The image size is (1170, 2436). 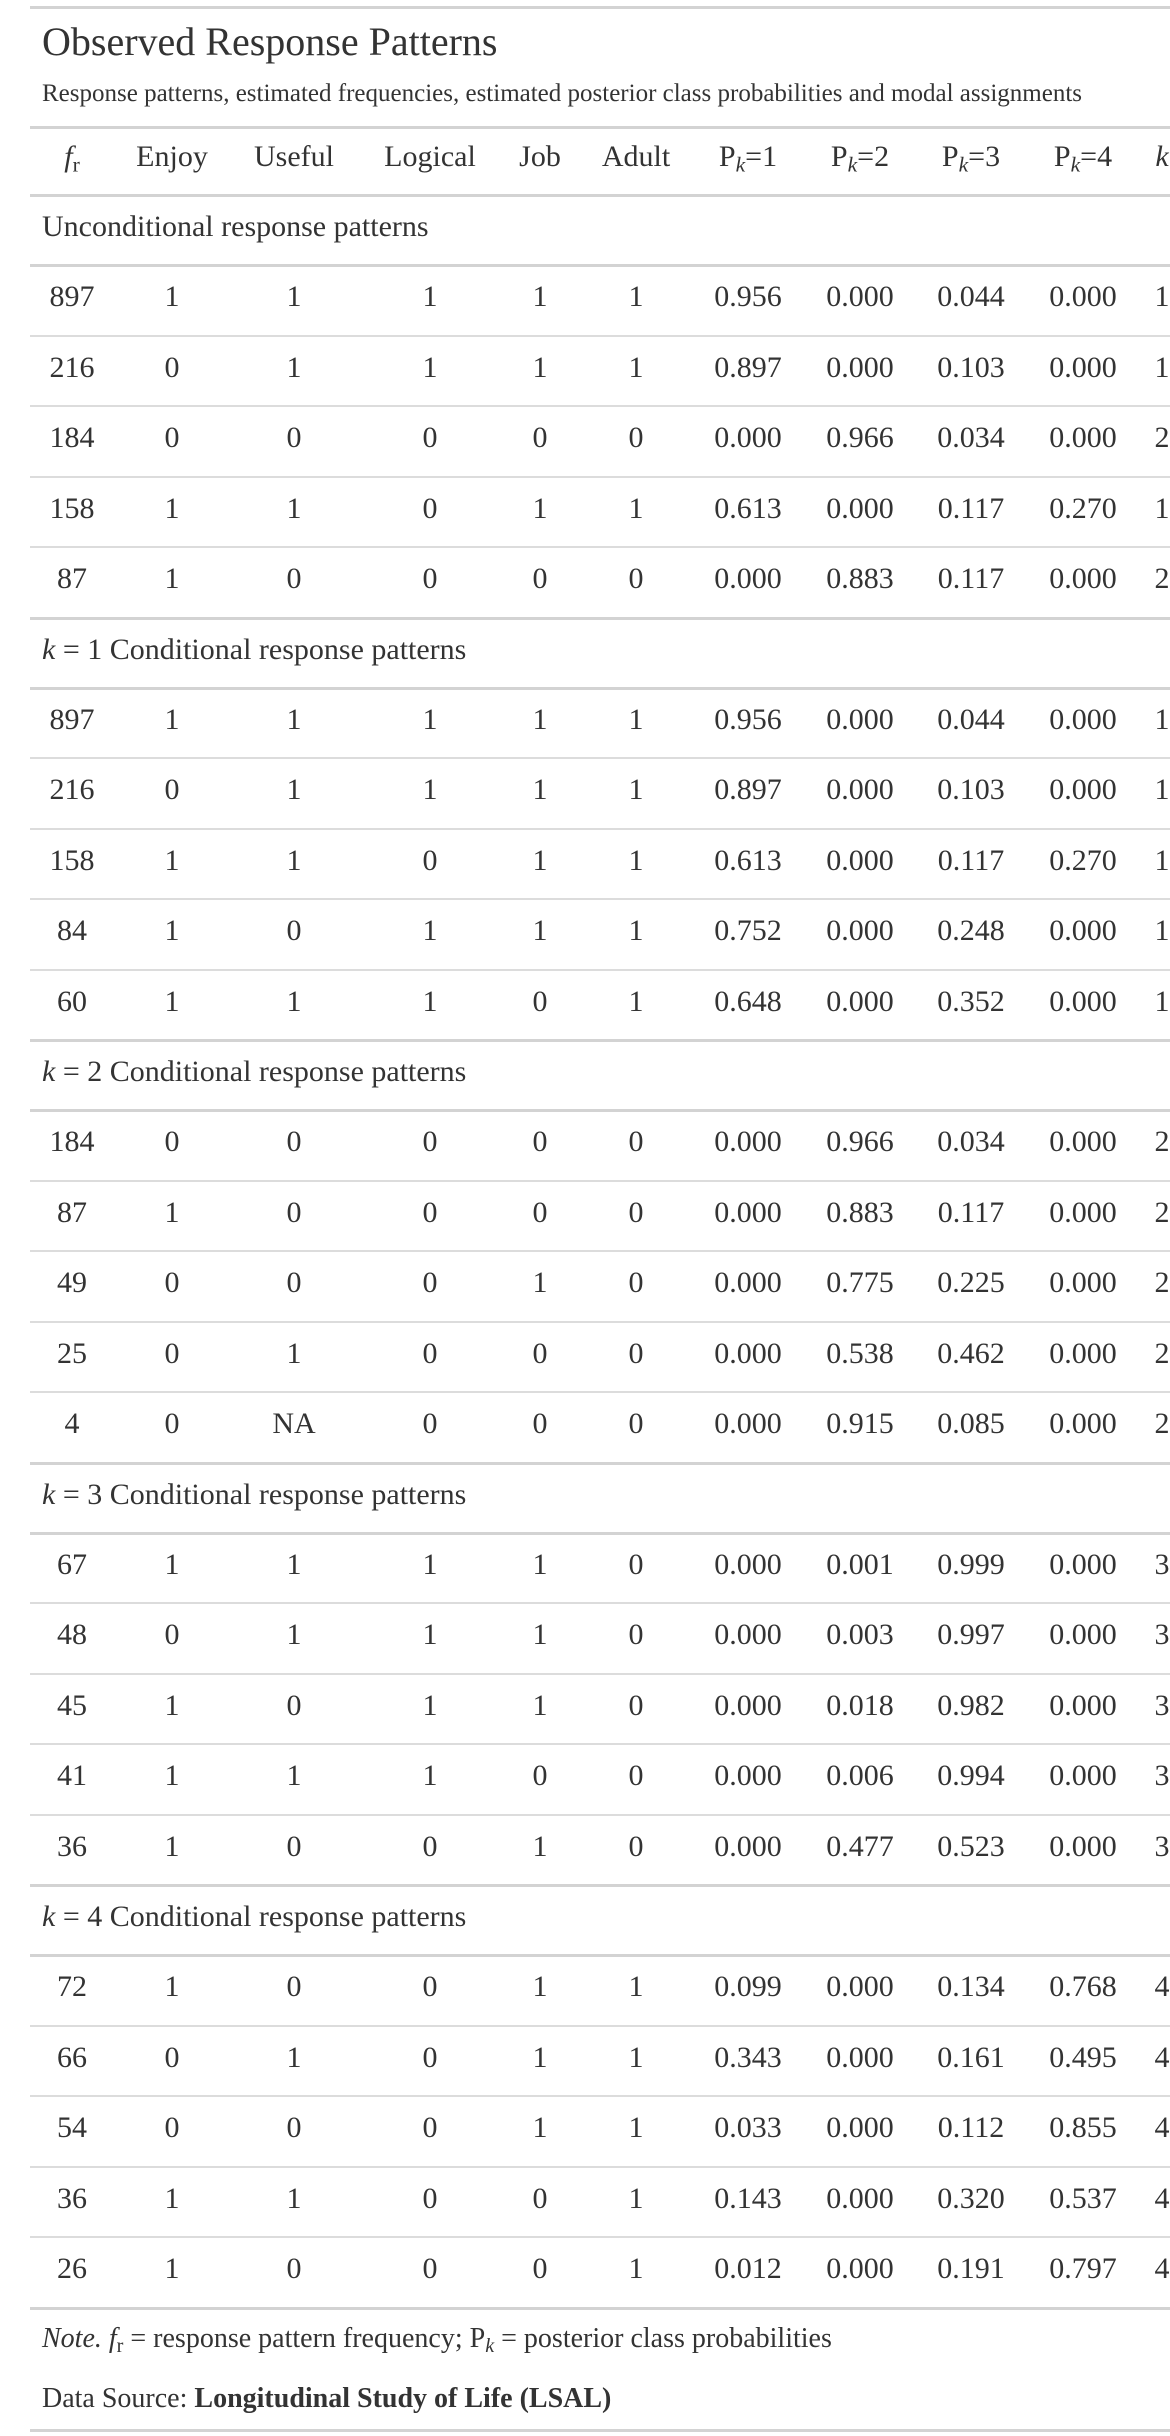 I want to click on column-header-adult: Adult, so click(x=636, y=156).